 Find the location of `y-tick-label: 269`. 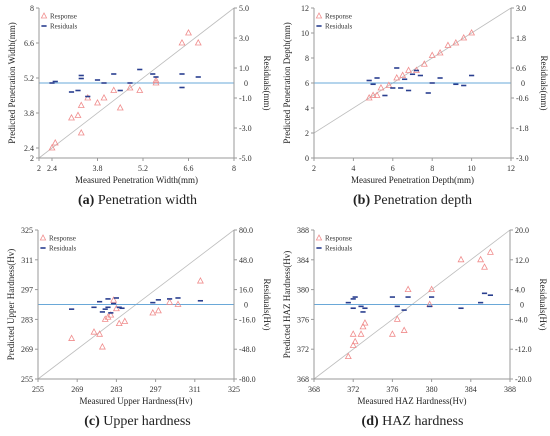

y-tick-label: 269 is located at coordinates (27, 349).